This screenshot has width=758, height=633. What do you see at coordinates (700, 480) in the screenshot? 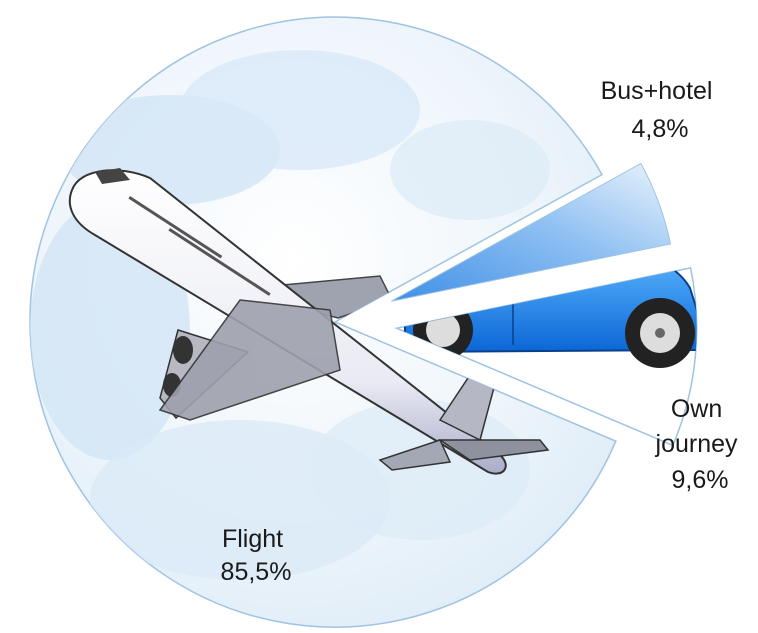
I see `label-own-journey-value: 9,6%` at bounding box center [700, 480].